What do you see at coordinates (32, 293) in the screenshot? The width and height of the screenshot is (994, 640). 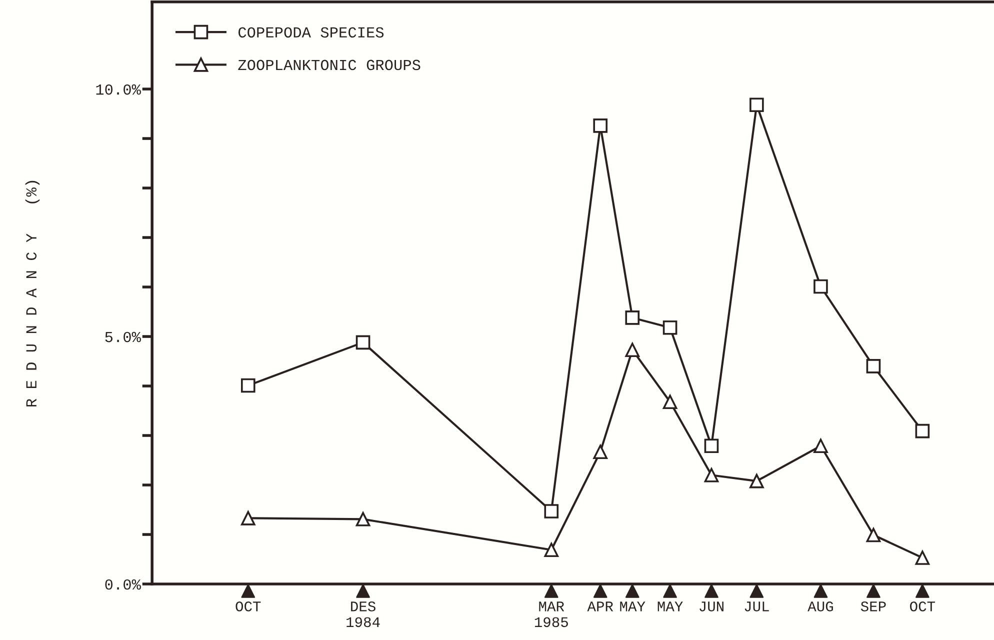 I see `y-axis-title: R E D U N D A N C Y (%)` at bounding box center [32, 293].